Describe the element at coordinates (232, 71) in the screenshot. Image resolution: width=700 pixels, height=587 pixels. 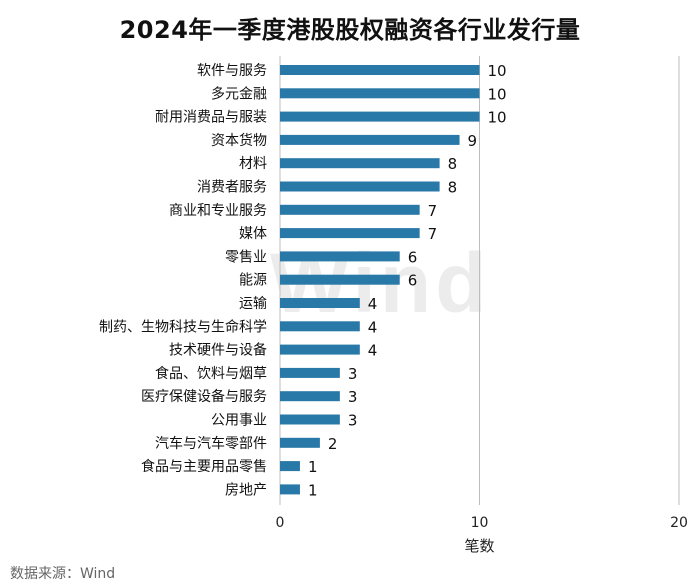
I see `category-label: 软件与服务` at that location.